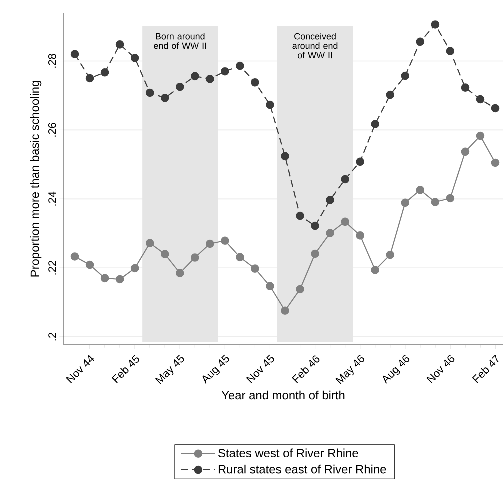 The height and width of the screenshot is (500, 504). I want to click on x-tick-label: Nov 44, so click(80, 369).